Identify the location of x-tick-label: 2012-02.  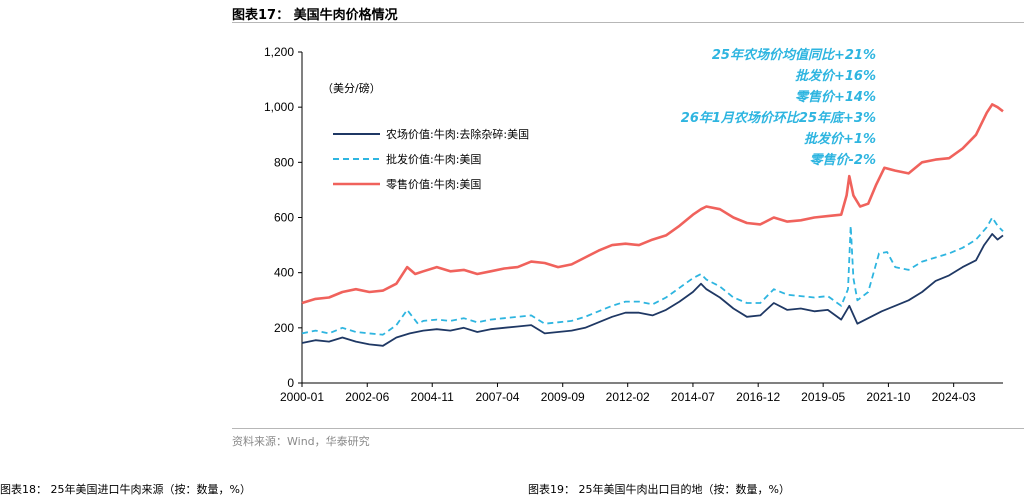
(628, 397).